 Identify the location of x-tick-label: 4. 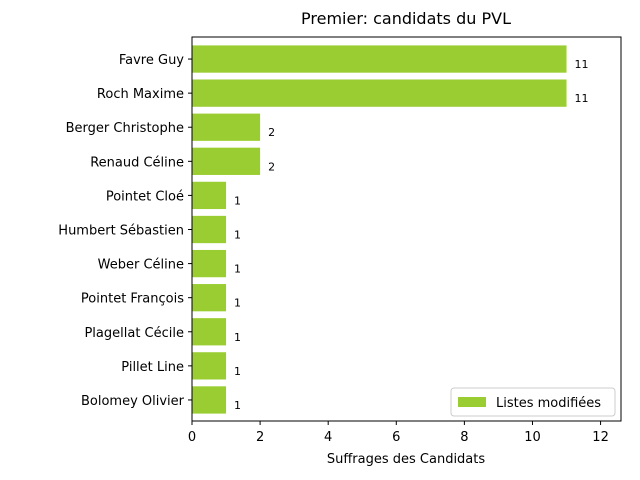
(328, 437).